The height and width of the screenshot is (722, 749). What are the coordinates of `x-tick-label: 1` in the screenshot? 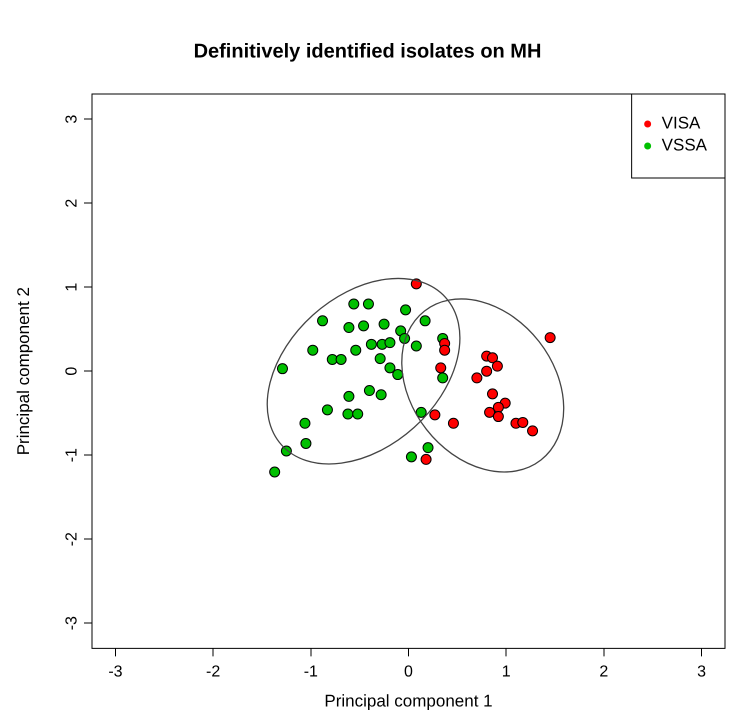 It's located at (506, 671).